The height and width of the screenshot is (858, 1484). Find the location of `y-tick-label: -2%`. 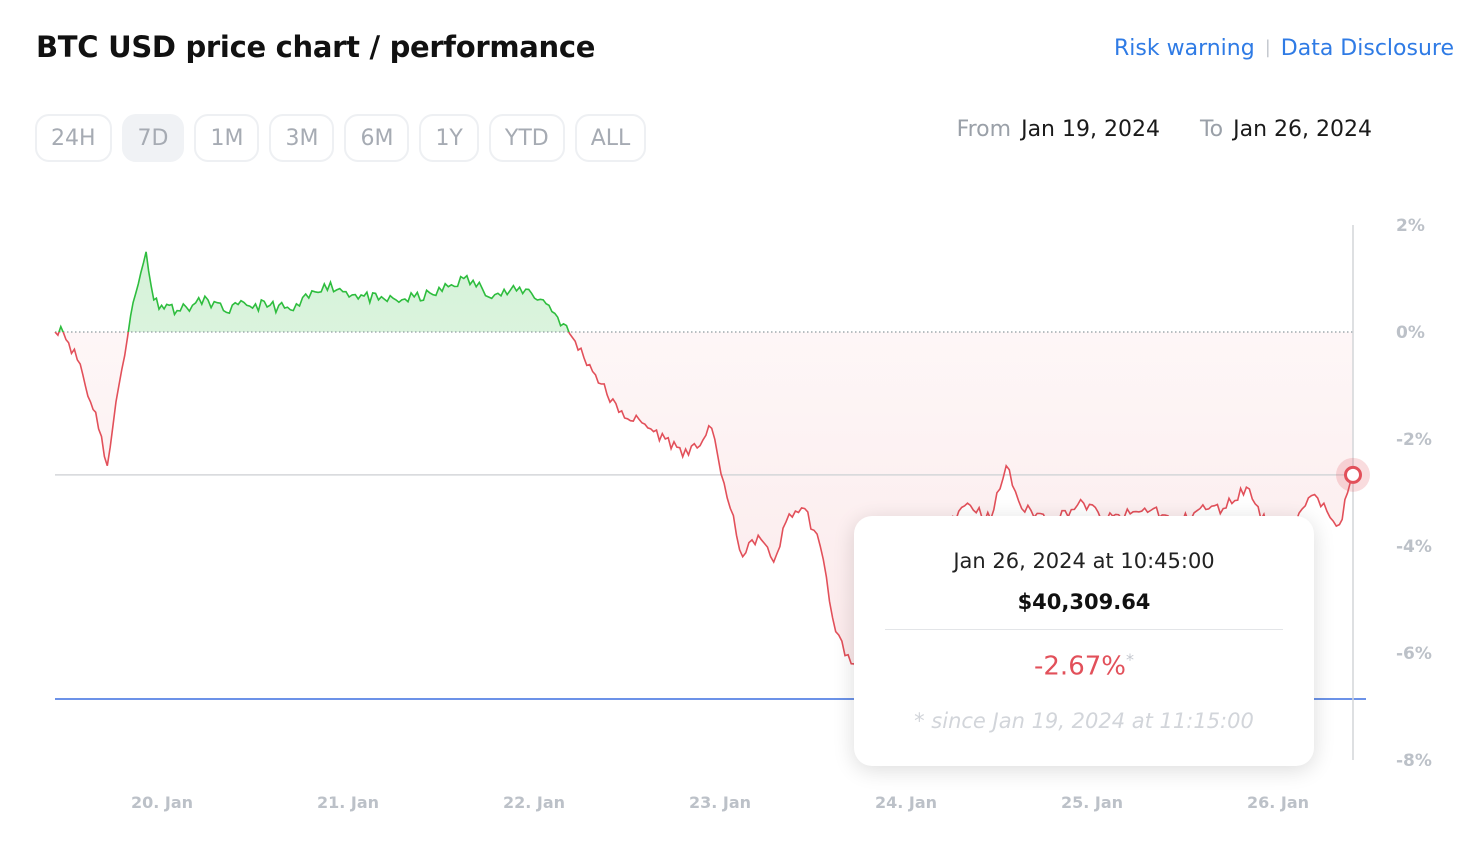

y-tick-label: -2% is located at coordinates (1414, 440).